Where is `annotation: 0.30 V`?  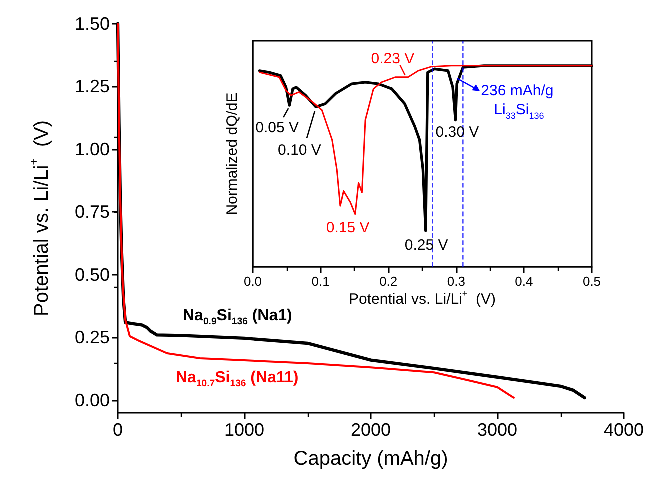 annotation: 0.30 V is located at coordinates (458, 133).